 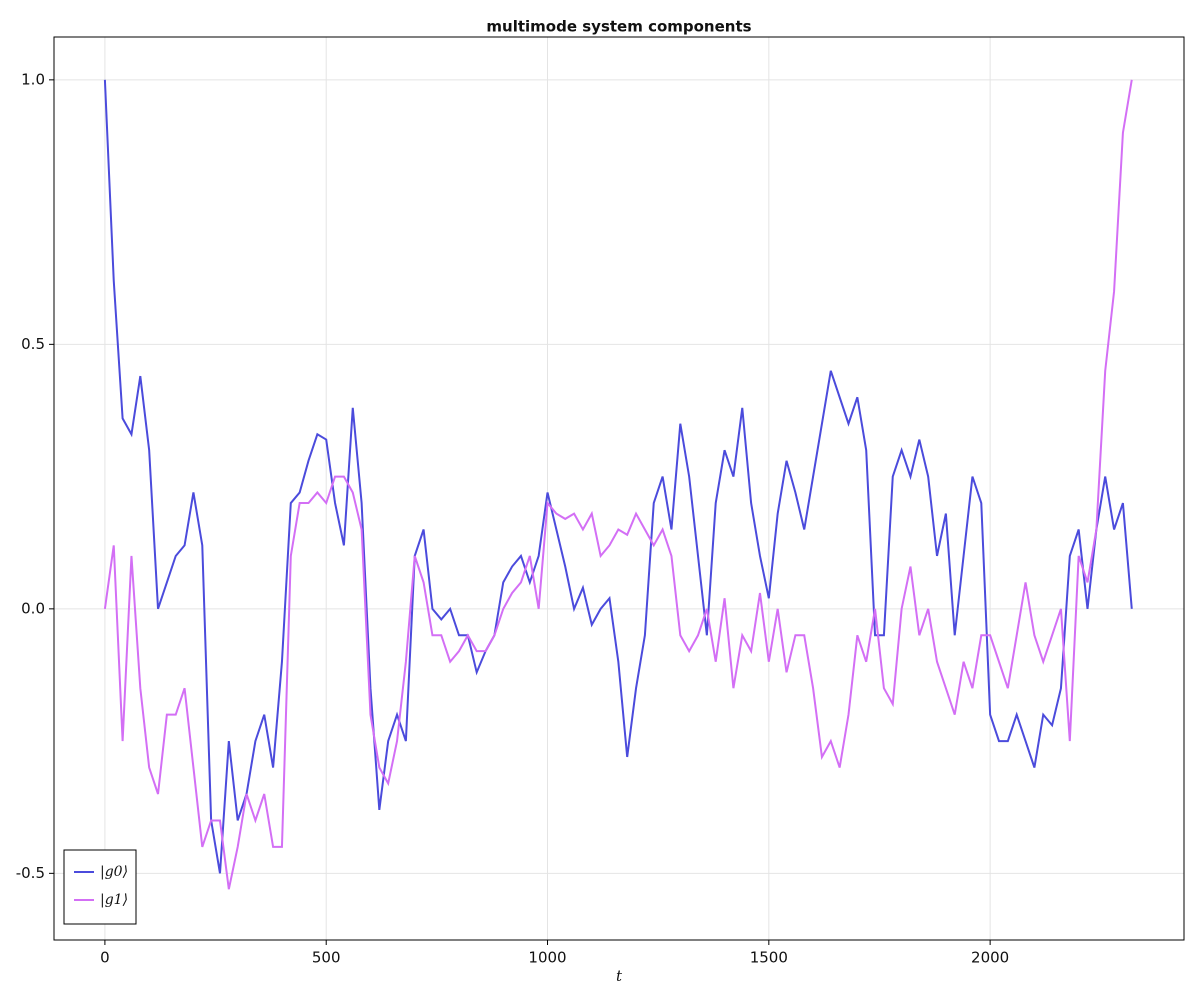 What do you see at coordinates (105, 958) in the screenshot?
I see `x-tick-label: 0` at bounding box center [105, 958].